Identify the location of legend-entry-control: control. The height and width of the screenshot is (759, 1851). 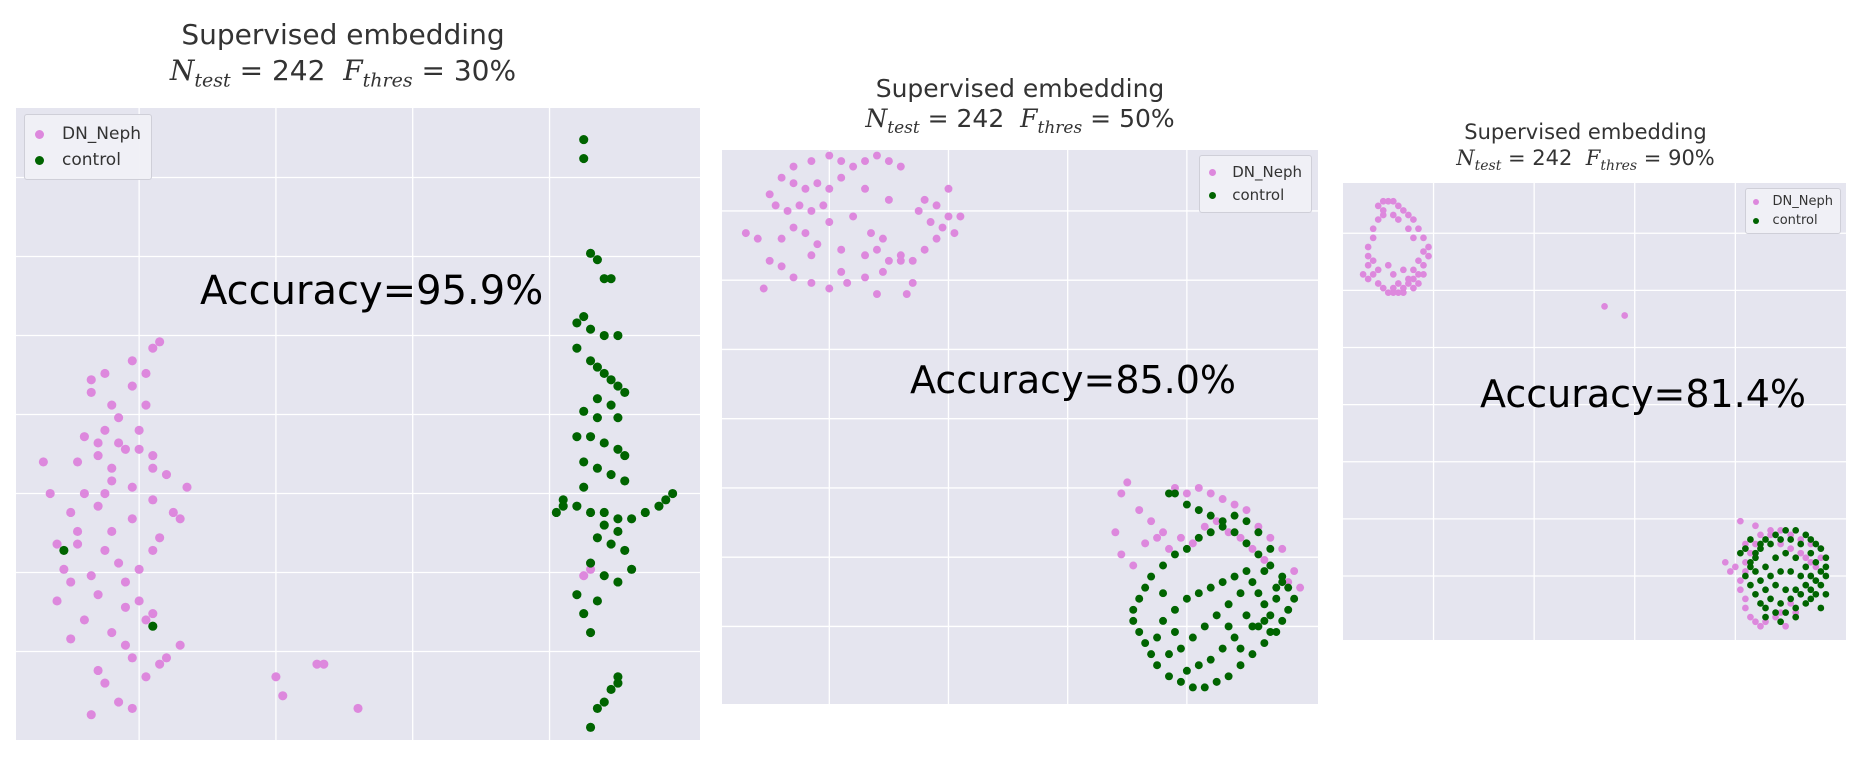
(88, 160).